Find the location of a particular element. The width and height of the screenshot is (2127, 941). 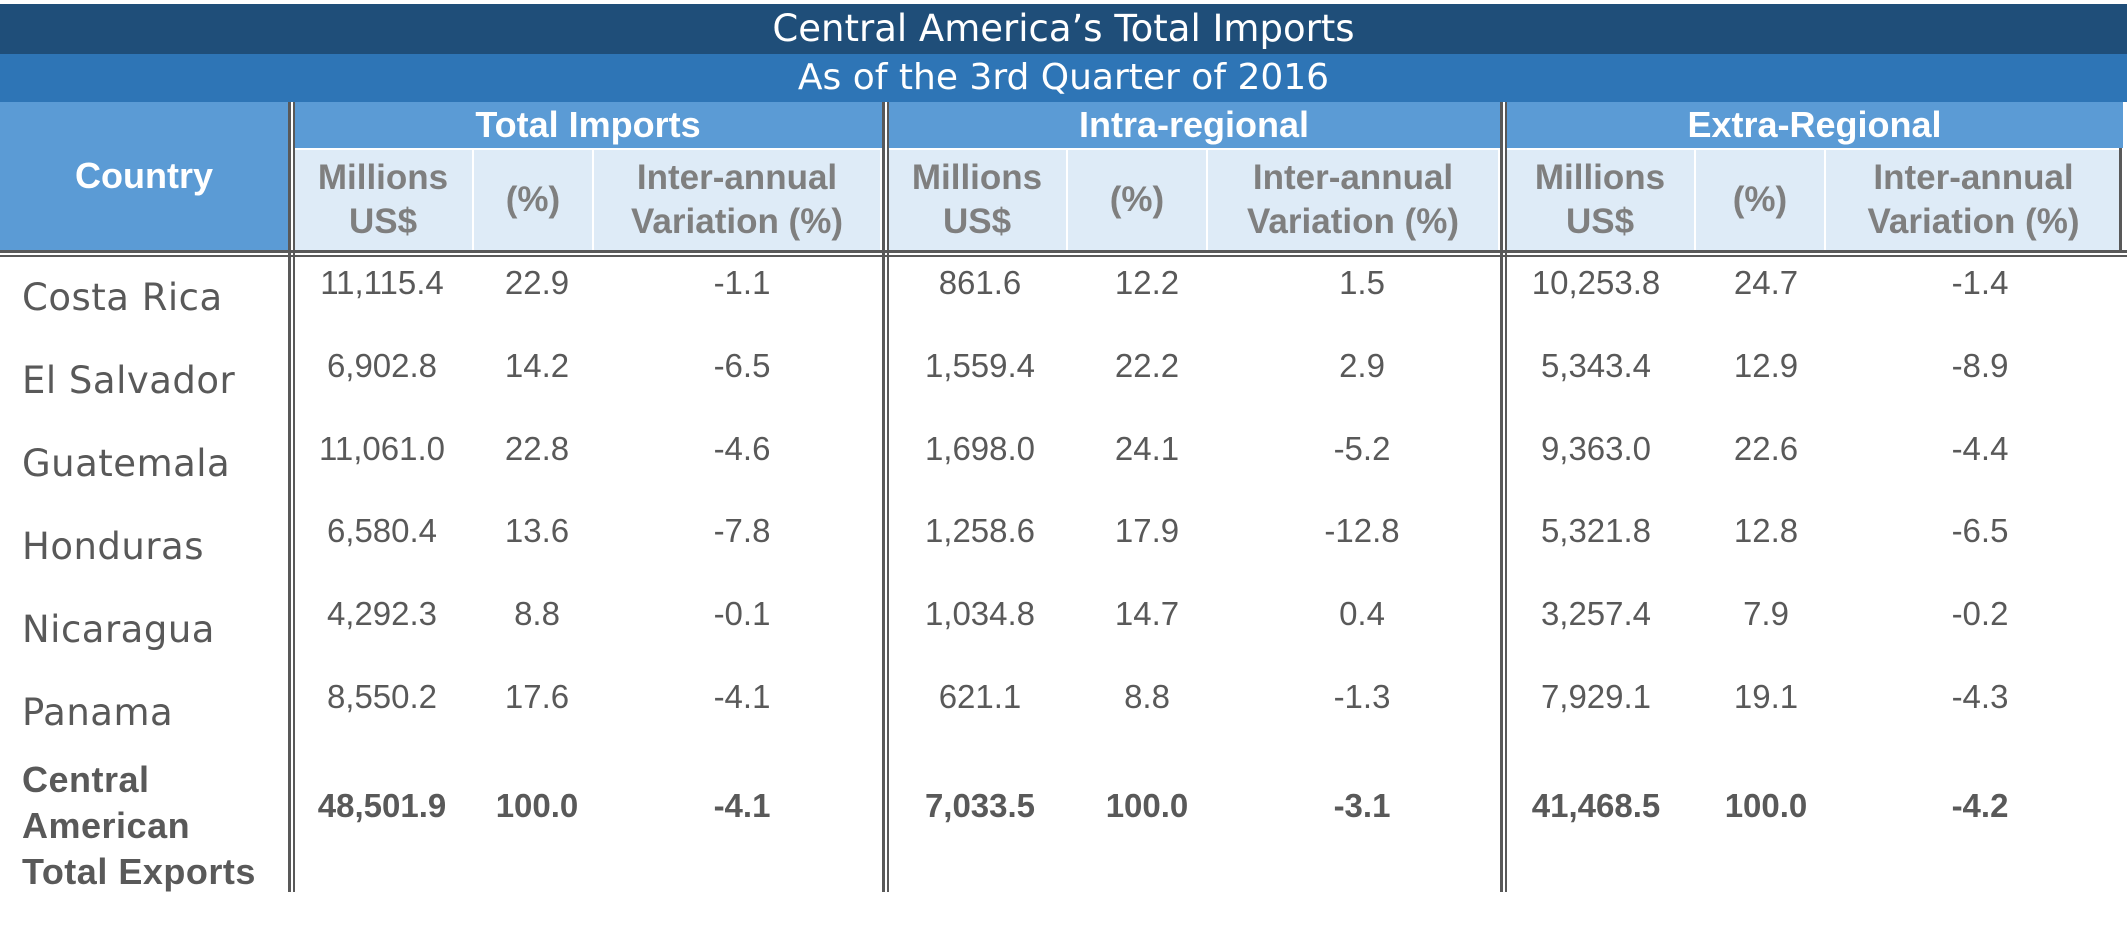

table-cell: 12.8 is located at coordinates (1766, 530).